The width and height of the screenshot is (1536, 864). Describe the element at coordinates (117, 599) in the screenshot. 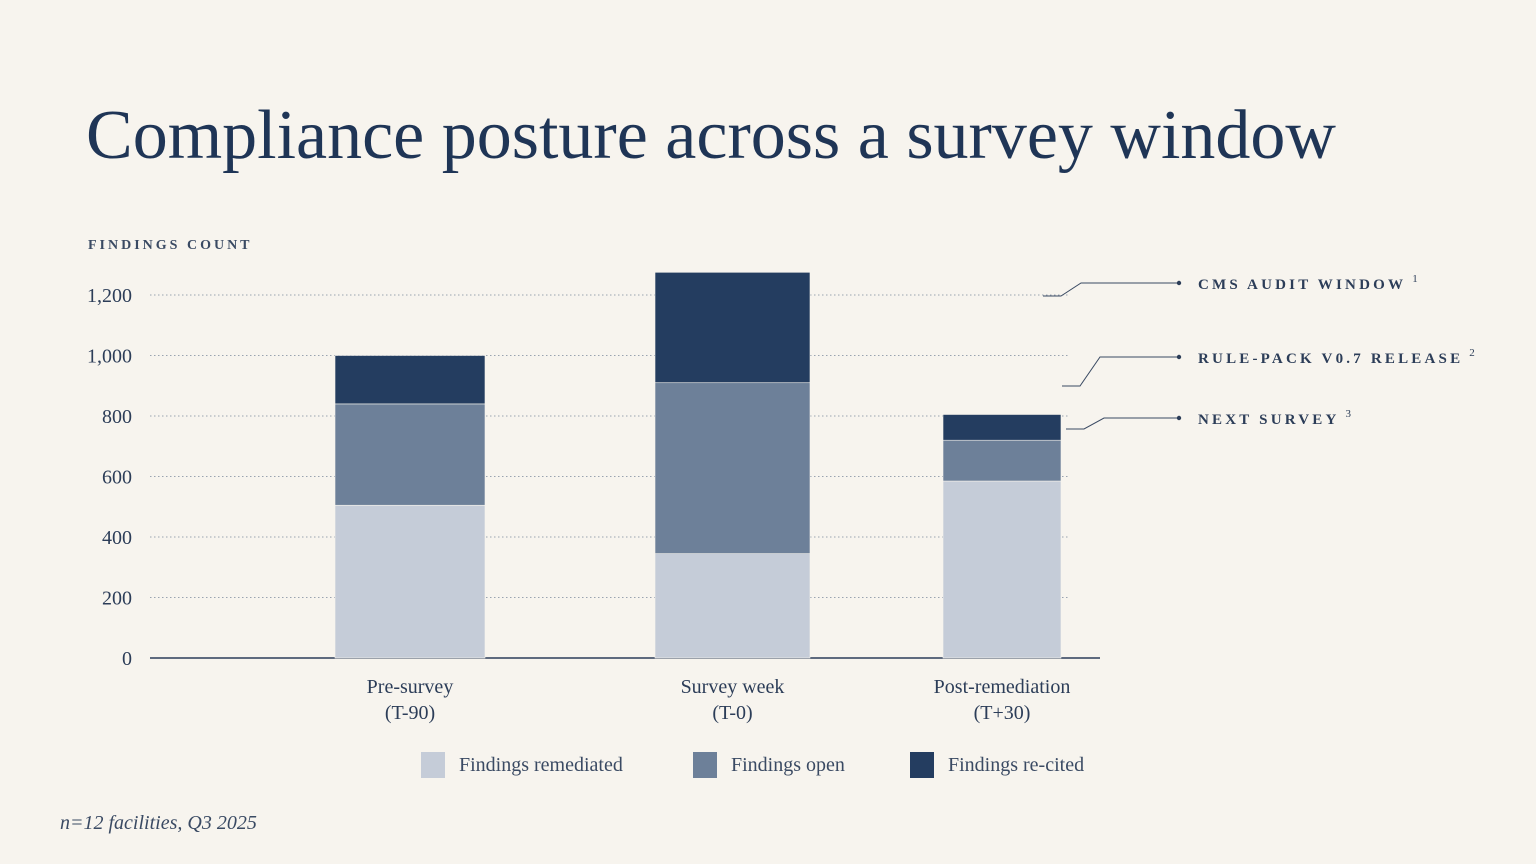

I see `y-tick-label: 200` at that location.